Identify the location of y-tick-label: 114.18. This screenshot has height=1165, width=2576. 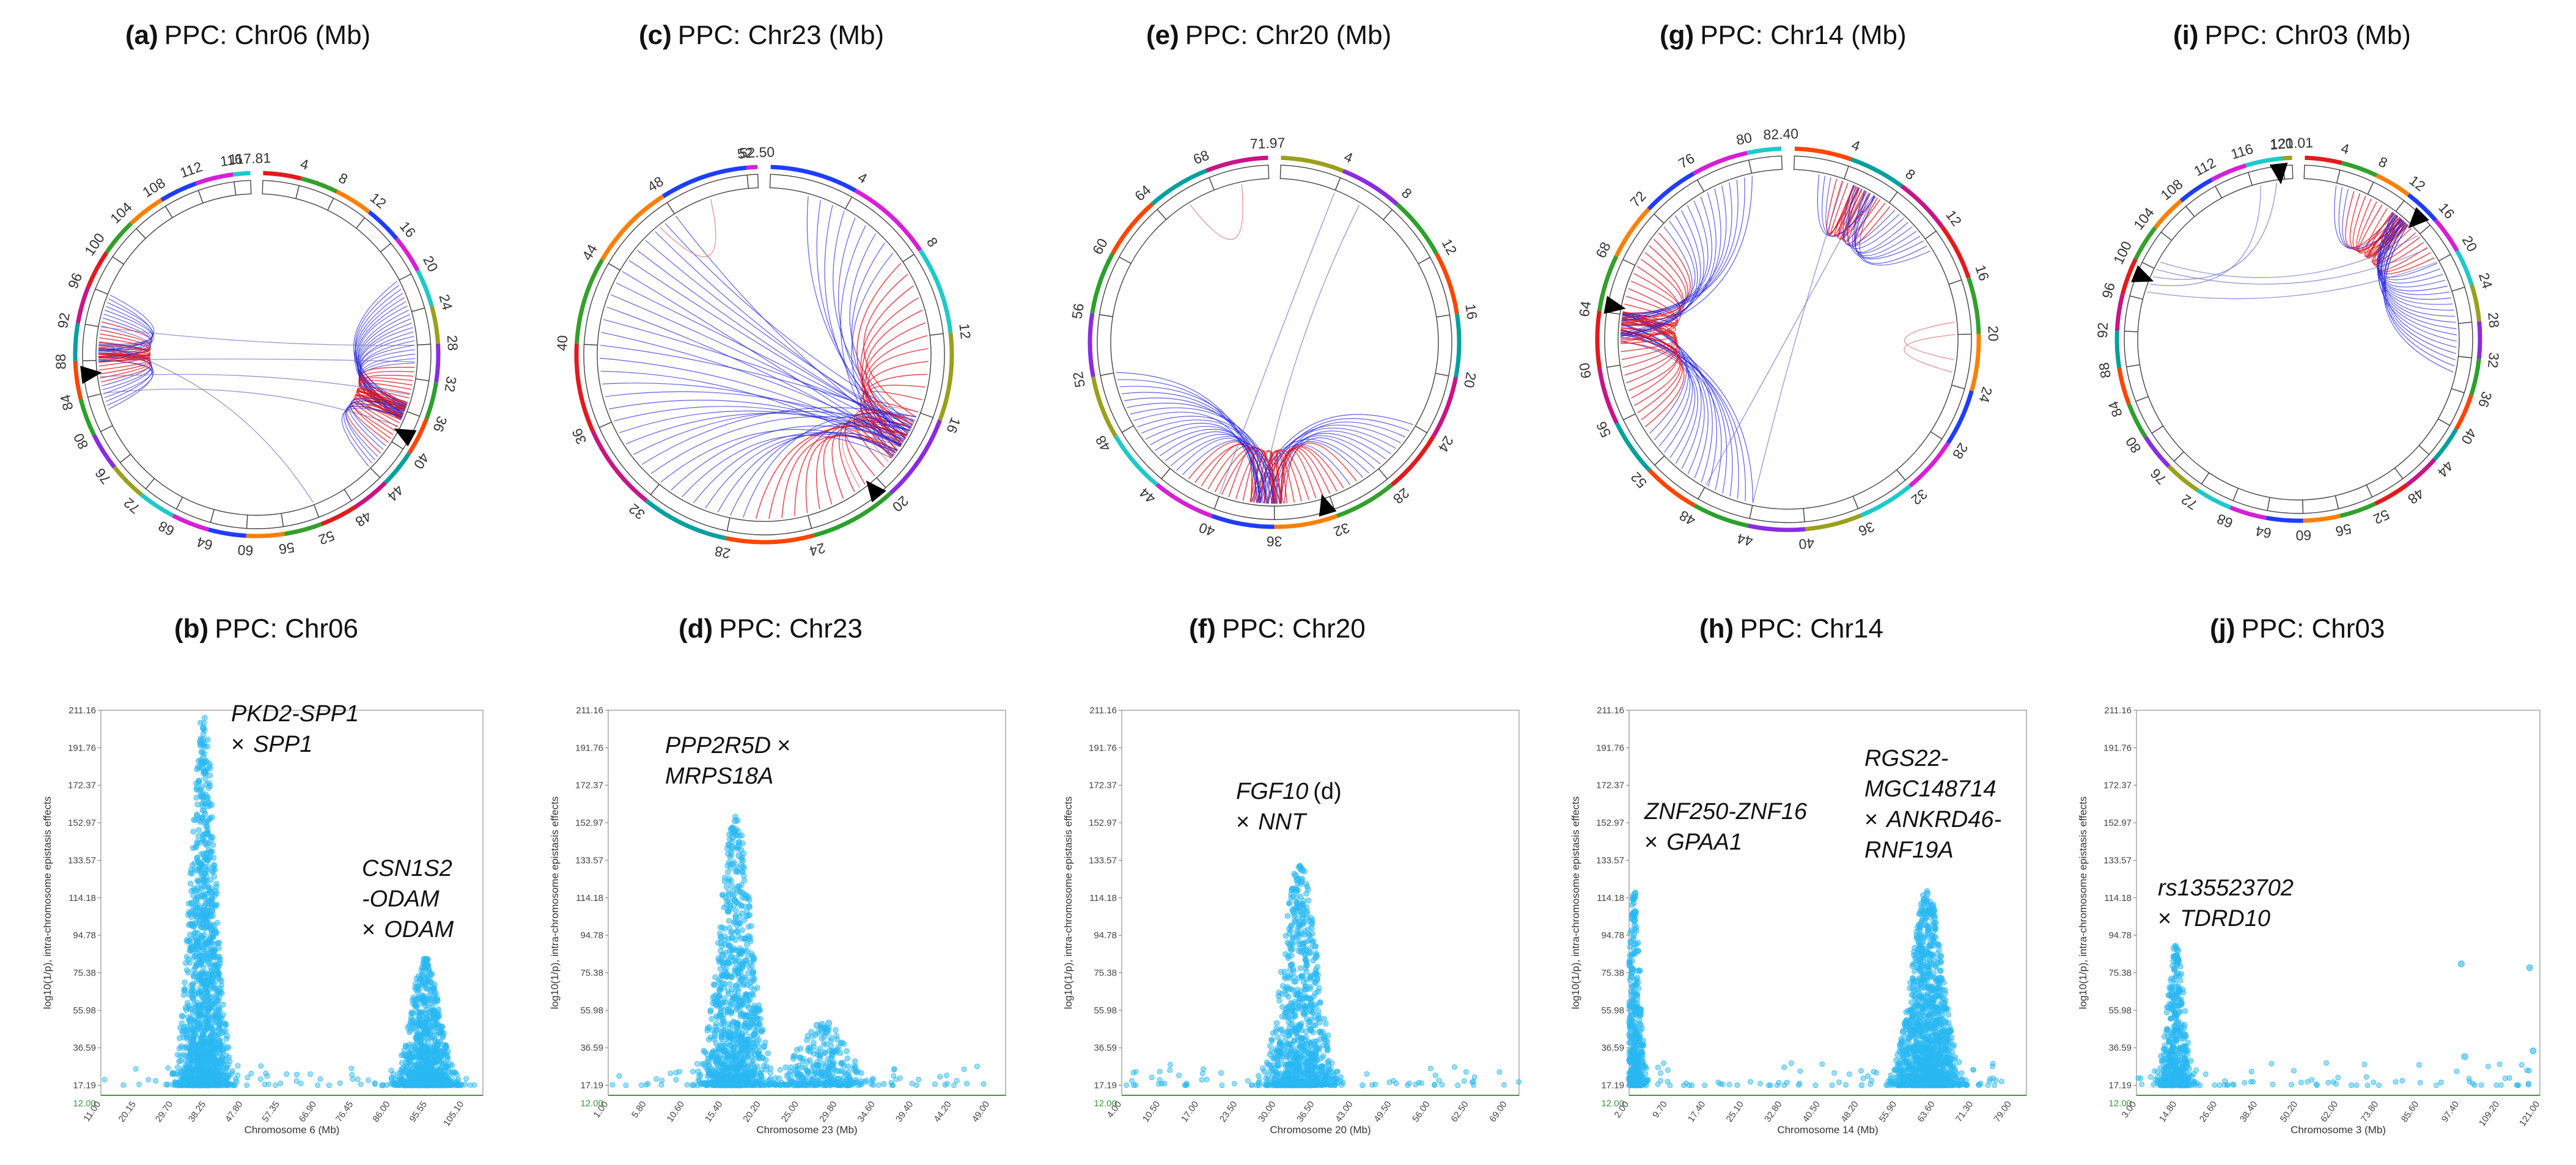
(589, 898).